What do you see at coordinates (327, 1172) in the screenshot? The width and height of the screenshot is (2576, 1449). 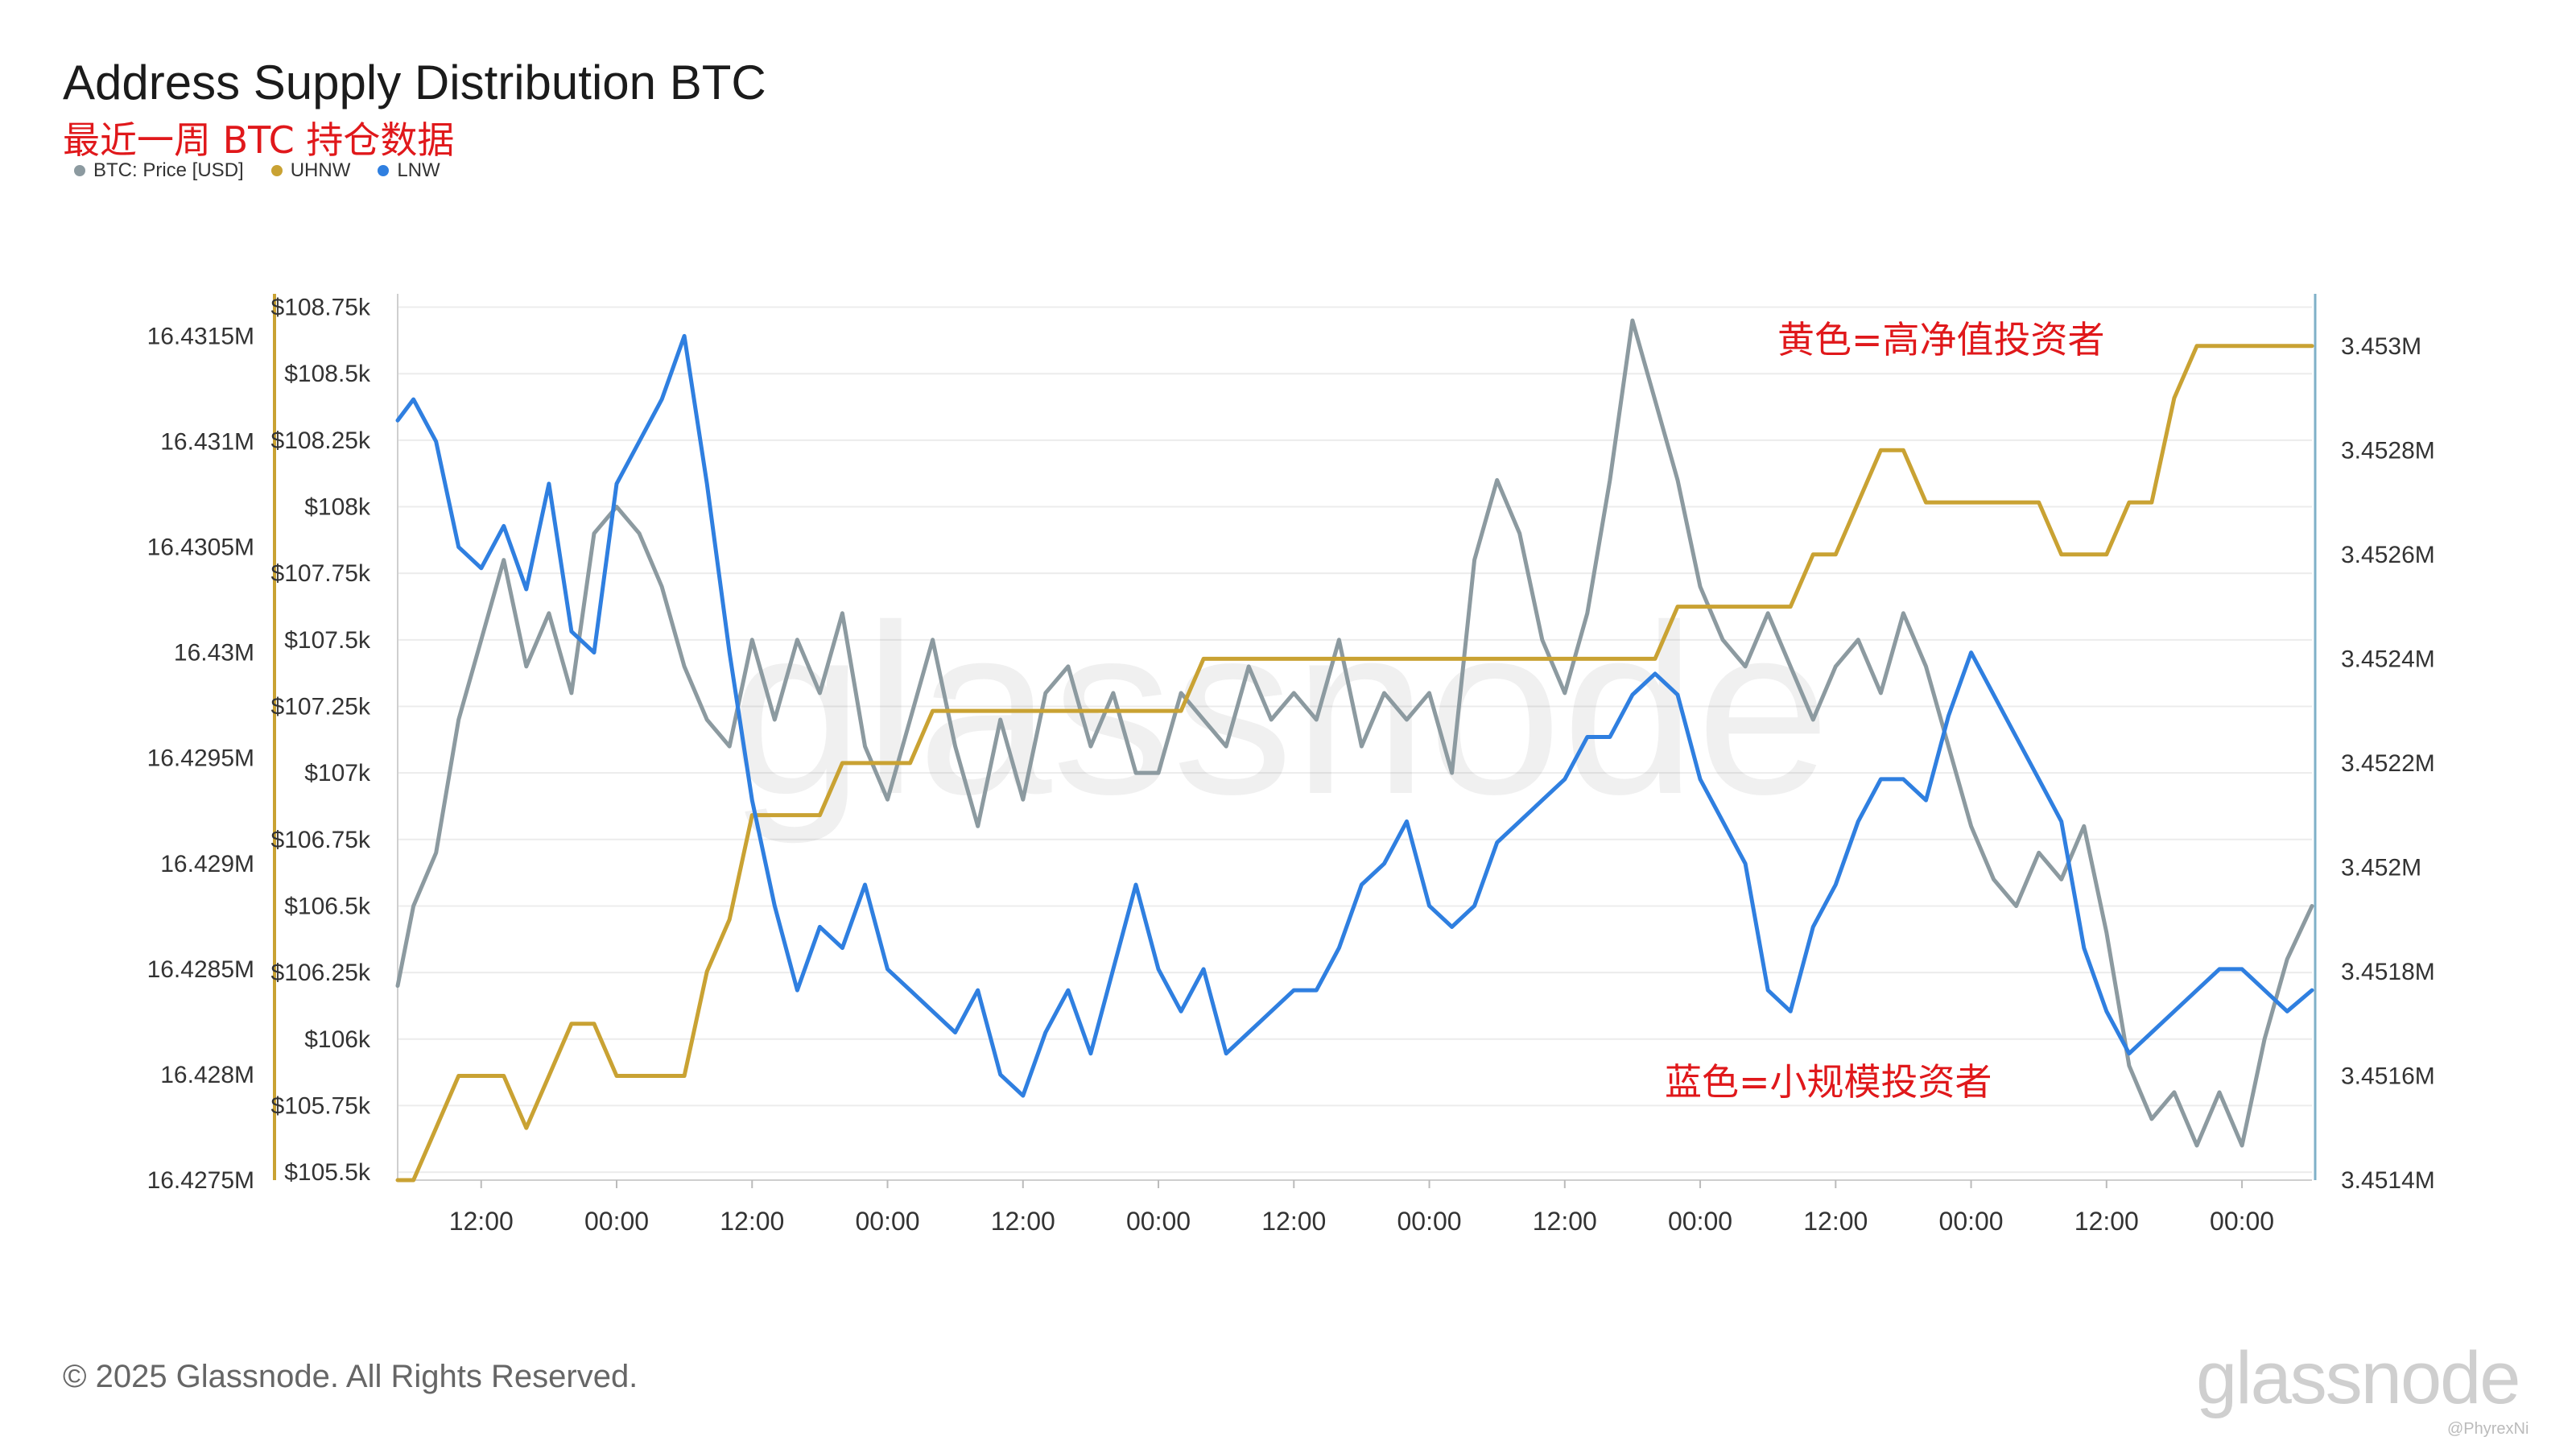 I see `price-tick-label: $105.5k` at bounding box center [327, 1172].